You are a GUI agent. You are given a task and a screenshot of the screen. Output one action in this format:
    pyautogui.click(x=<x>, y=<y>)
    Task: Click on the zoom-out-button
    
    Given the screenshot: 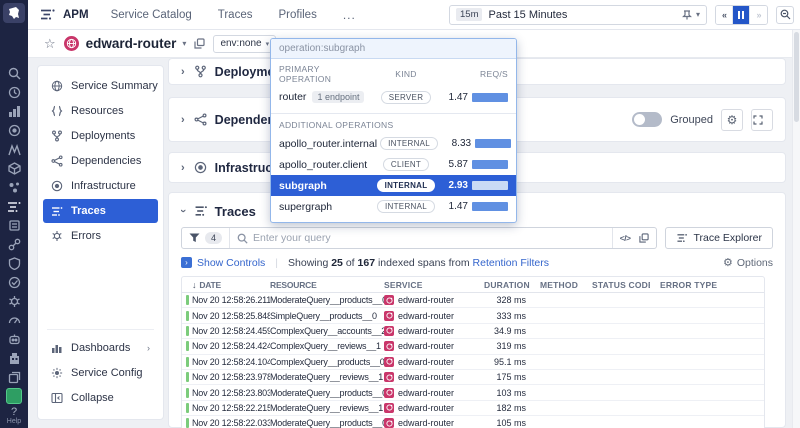 What is the action you would take?
    pyautogui.click(x=785, y=14)
    